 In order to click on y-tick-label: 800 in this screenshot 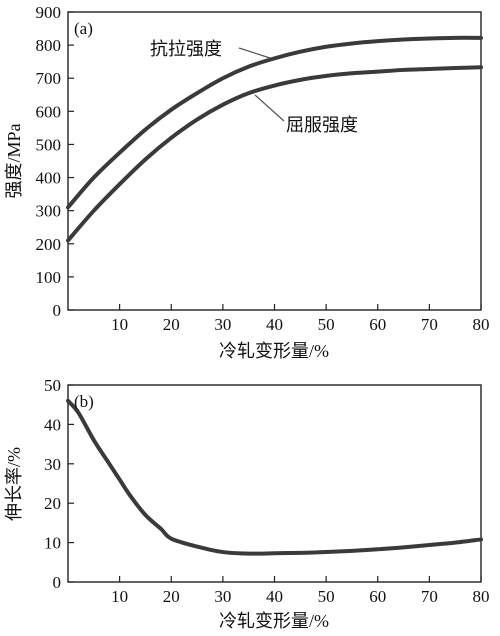, I will do `click(49, 45)`.